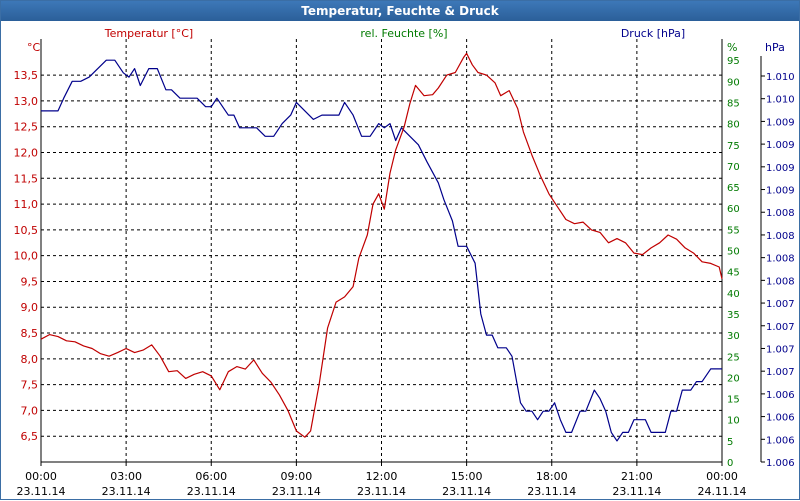 Image resolution: width=800 pixels, height=501 pixels. I want to click on window-title: Temperatur, Feuchte & Druck, so click(400, 11).